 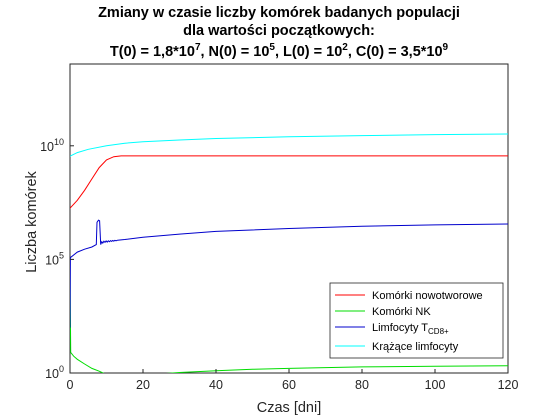 What do you see at coordinates (435, 385) in the screenshot?
I see `x-tick-label: 100` at bounding box center [435, 385].